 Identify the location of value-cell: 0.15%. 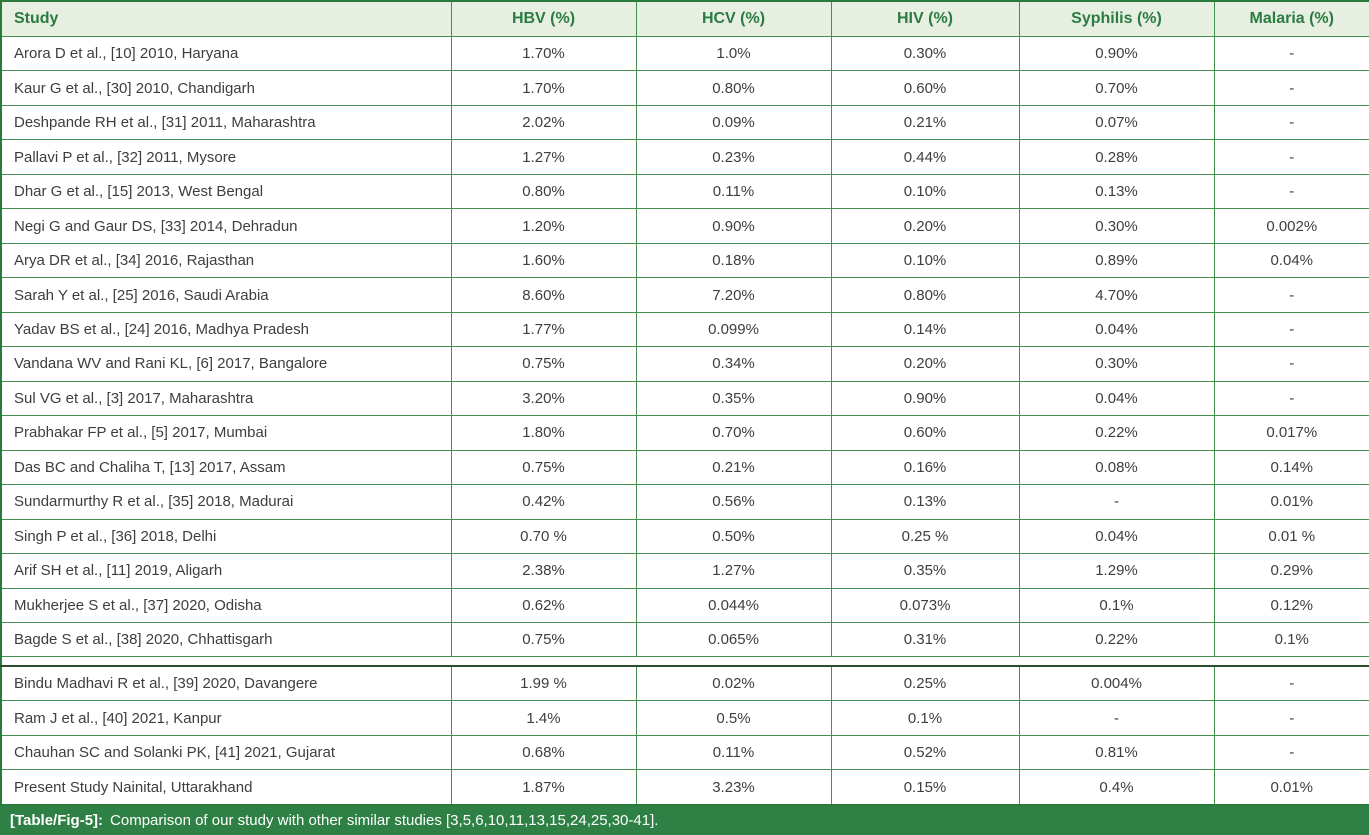
(925, 787).